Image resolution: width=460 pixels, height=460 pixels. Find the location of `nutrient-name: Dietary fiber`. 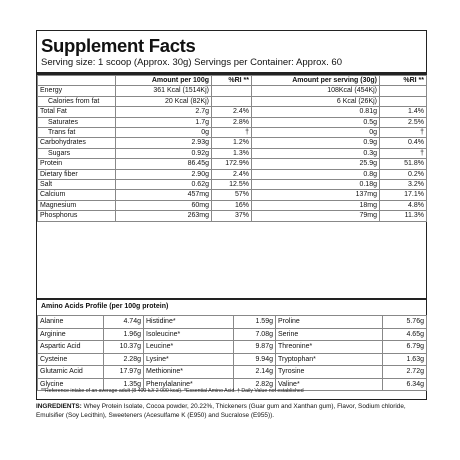

nutrient-name: Dietary fiber is located at coordinates (76, 174).